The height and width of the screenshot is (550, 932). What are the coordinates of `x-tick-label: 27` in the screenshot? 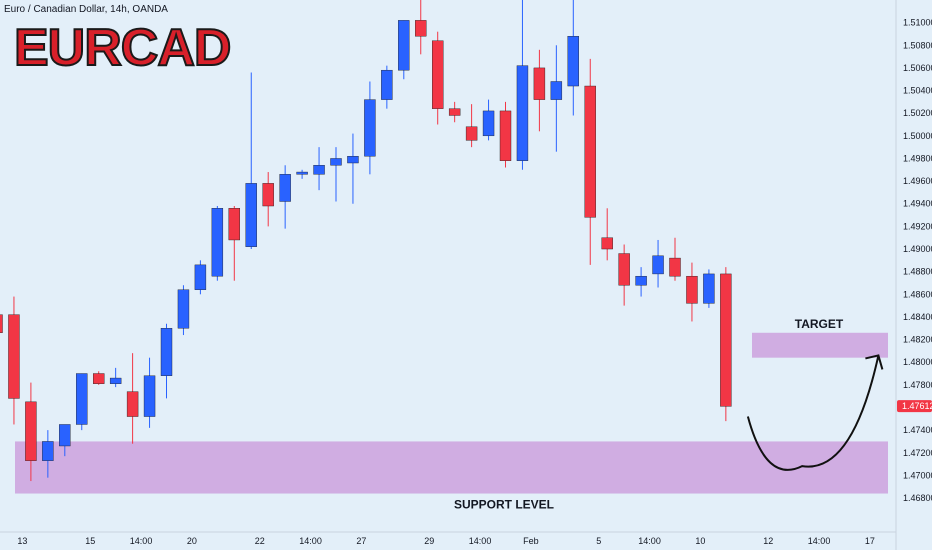 It's located at (361, 541).